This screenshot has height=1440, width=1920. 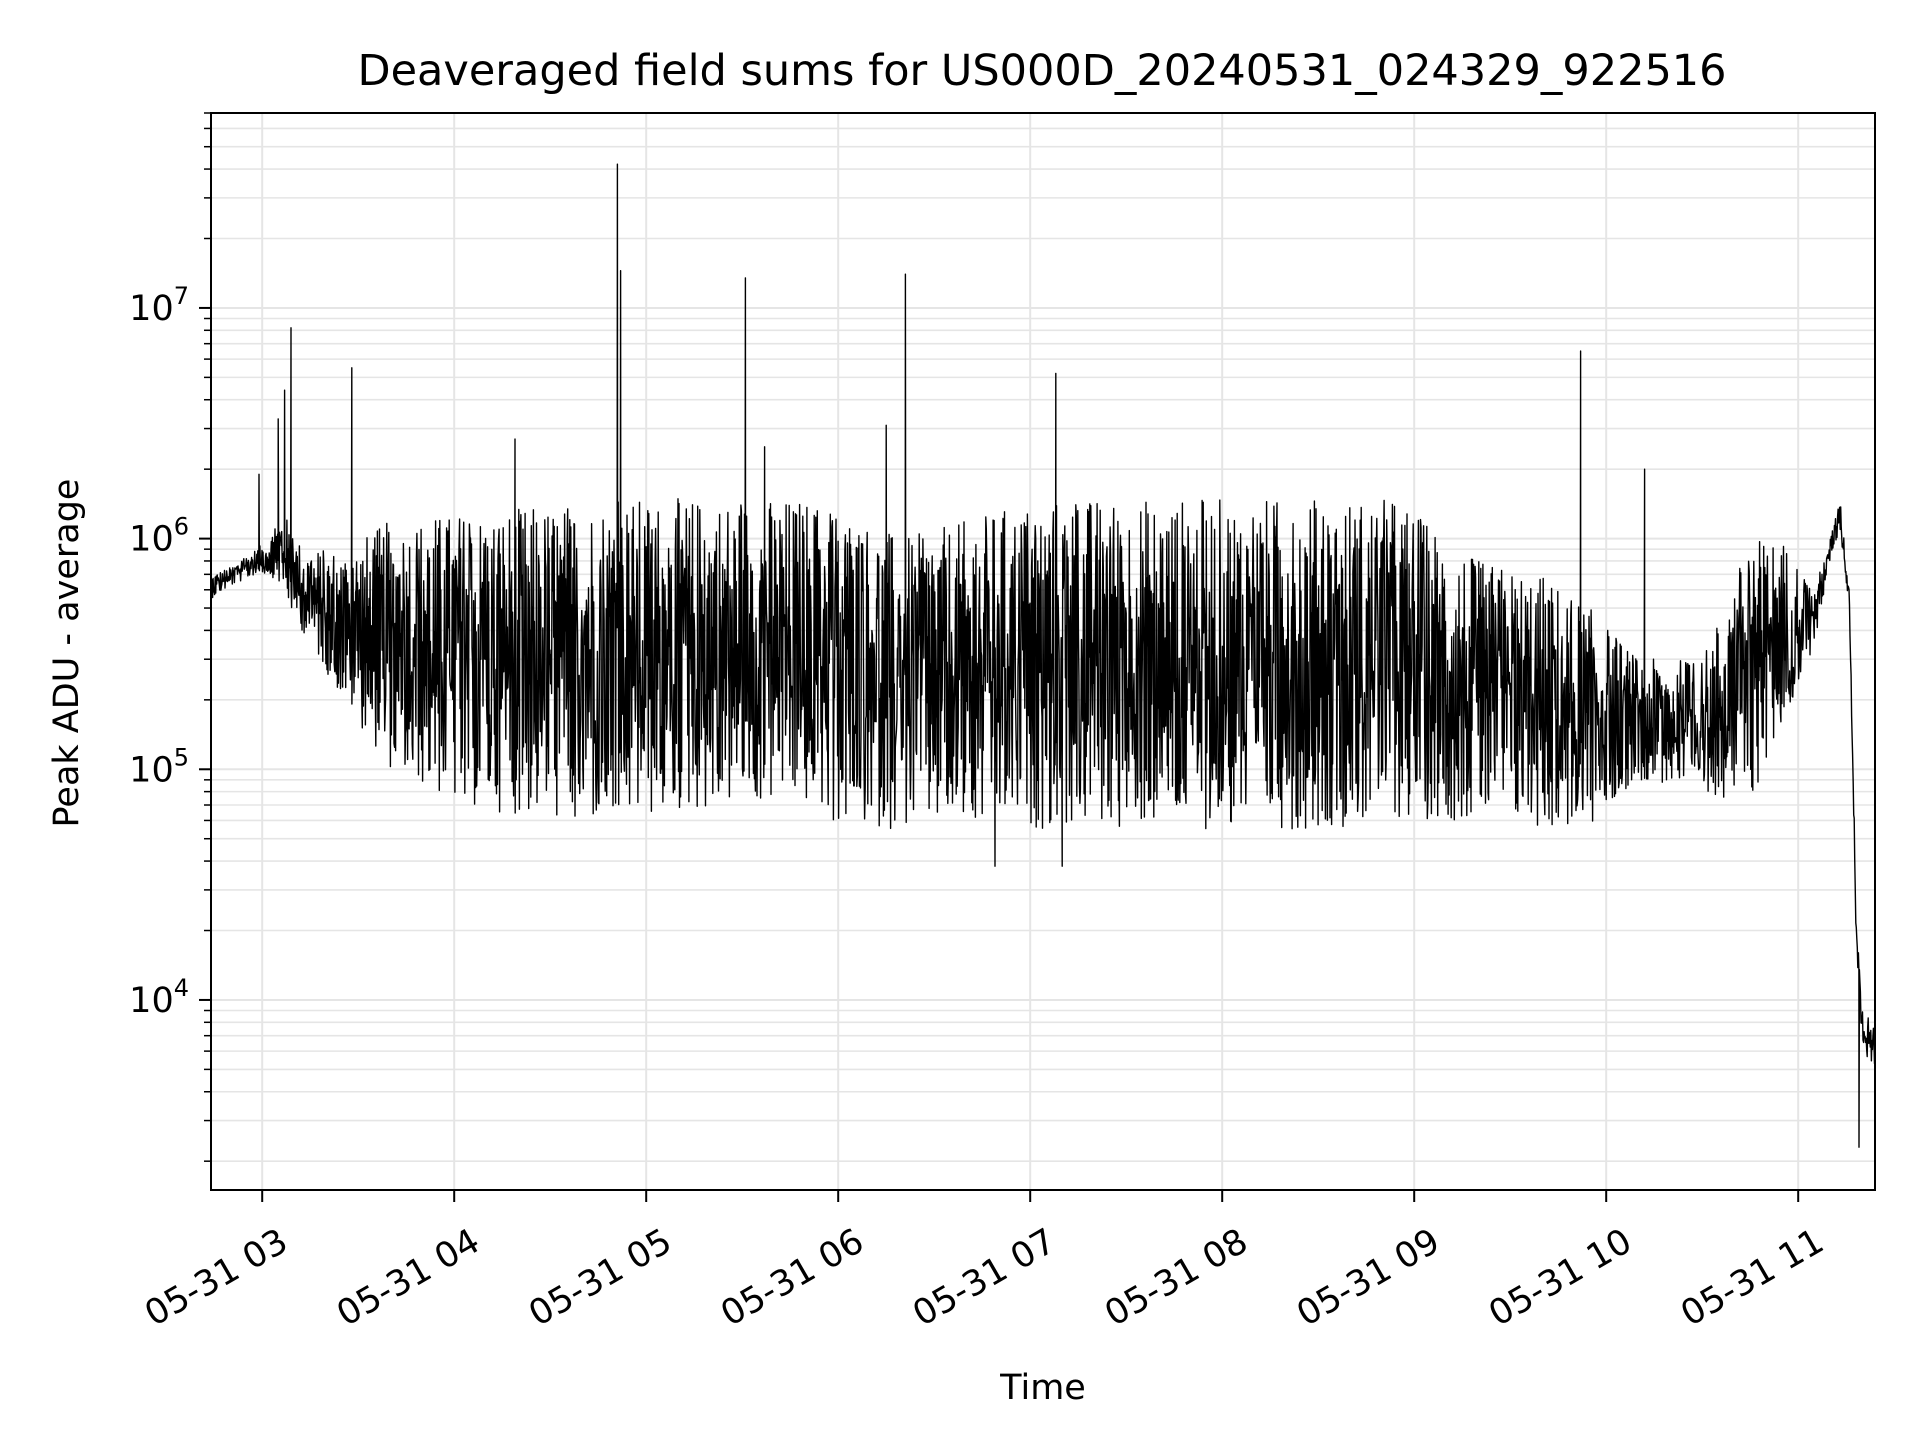 I want to click on y-axis-label: Peak ADU - average, so click(x=67, y=653).